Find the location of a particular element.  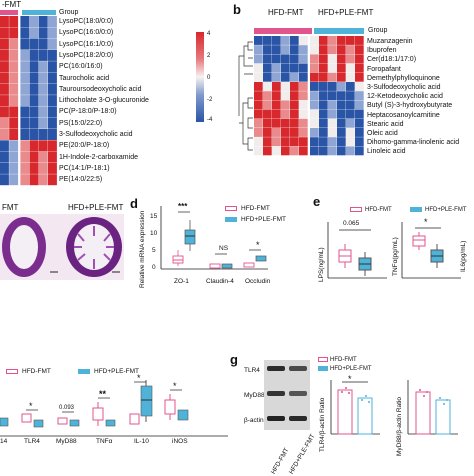

legend-e-swatch-ple is located at coordinates (416, 209).